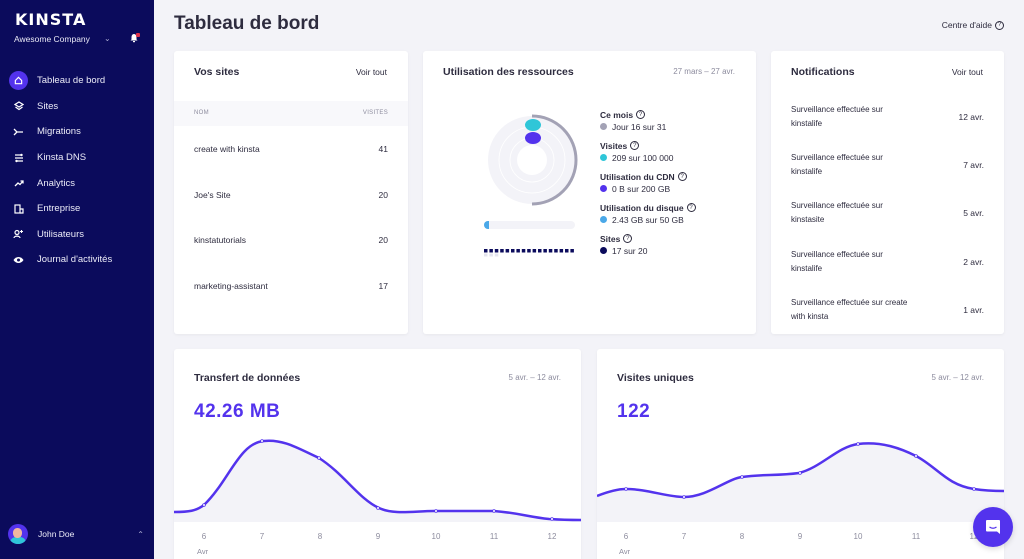 The width and height of the screenshot is (1024, 559). Describe the element at coordinates (973, 262) in the screenshot. I see `notification-date: 2 avr.` at that location.